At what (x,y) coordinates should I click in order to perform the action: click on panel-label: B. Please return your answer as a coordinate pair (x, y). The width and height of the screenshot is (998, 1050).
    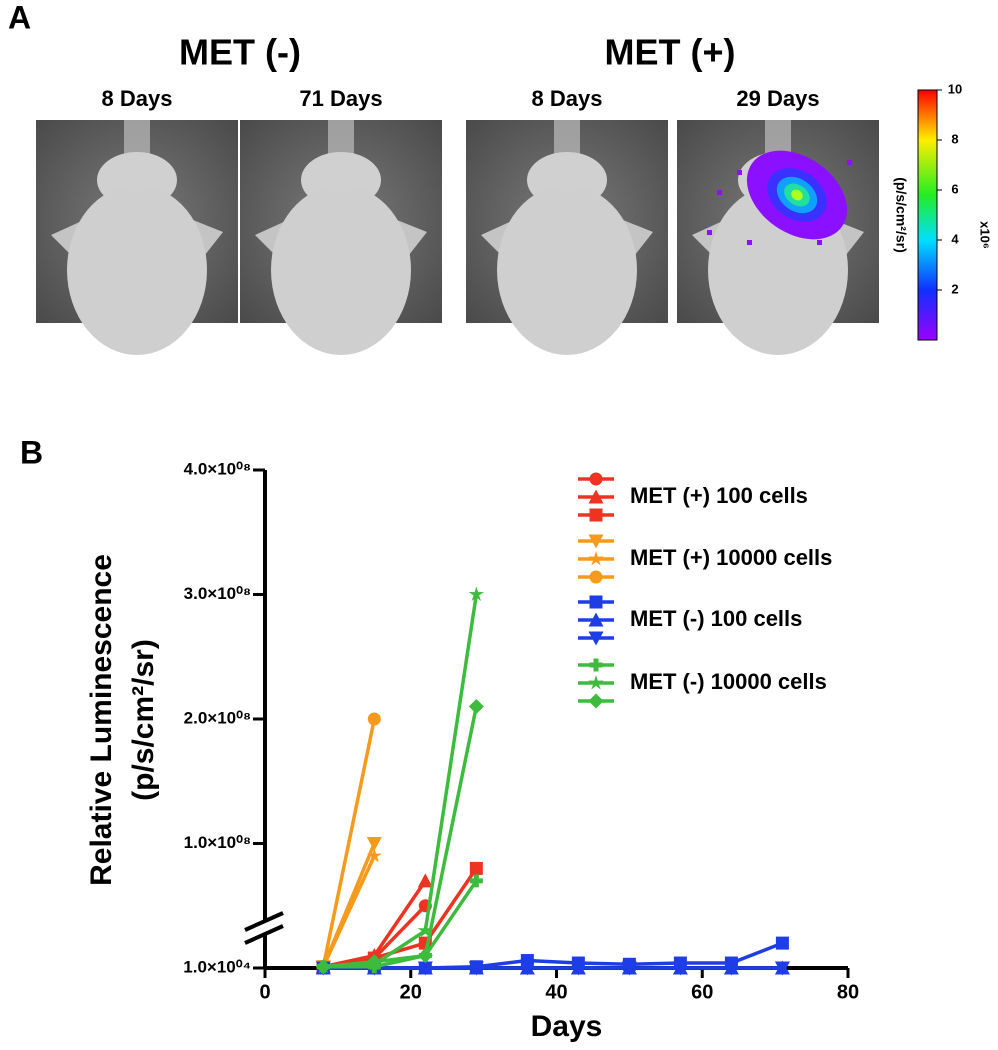
    Looking at the image, I should click on (31, 452).